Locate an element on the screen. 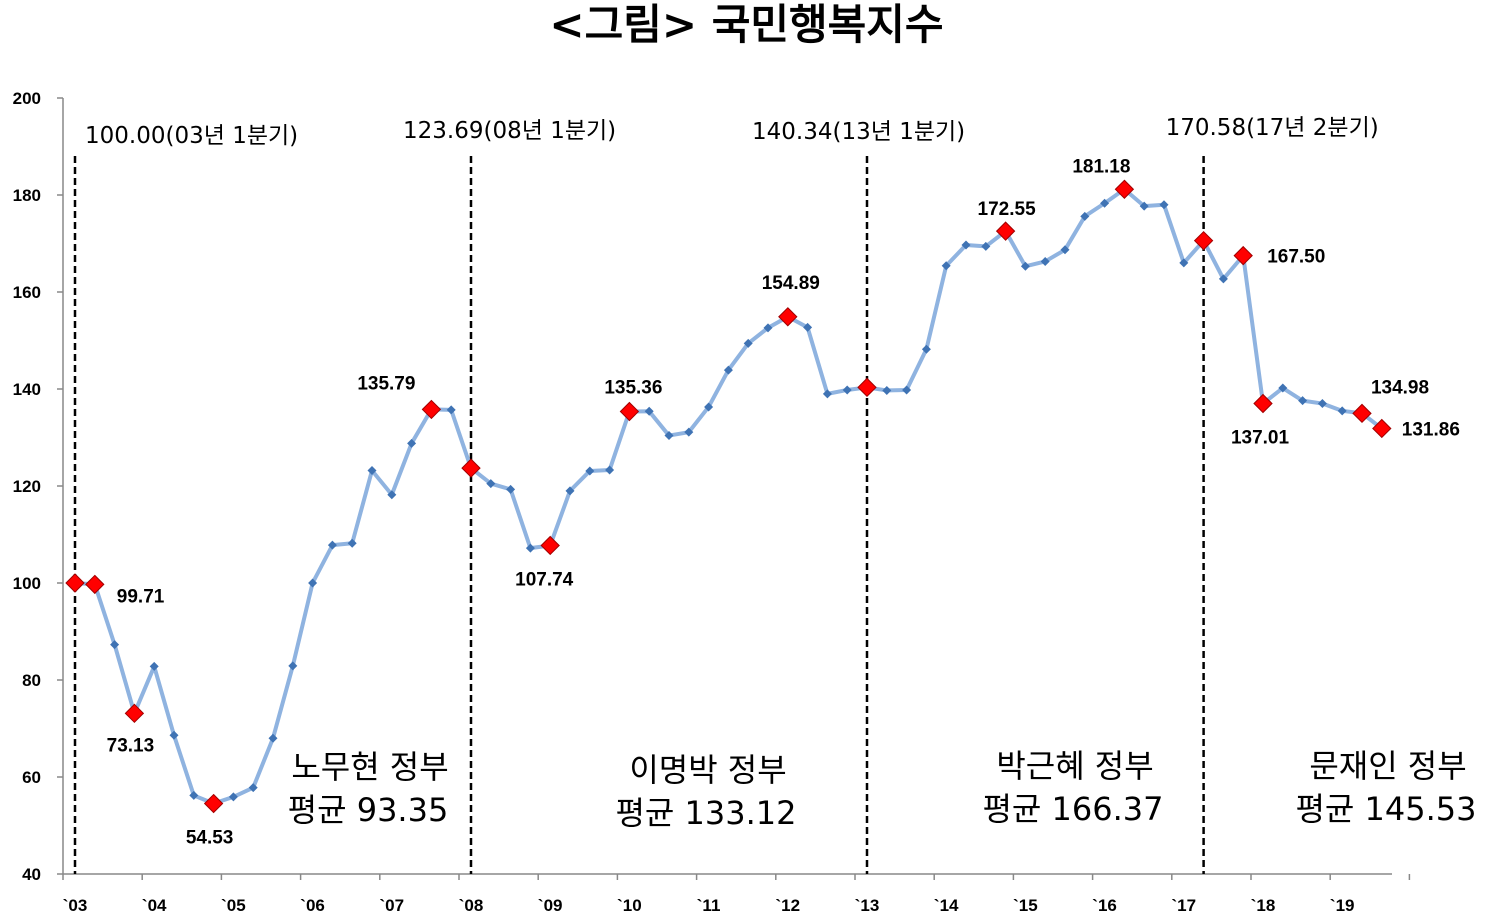  x-tick-label: `15 is located at coordinates (1025, 905).